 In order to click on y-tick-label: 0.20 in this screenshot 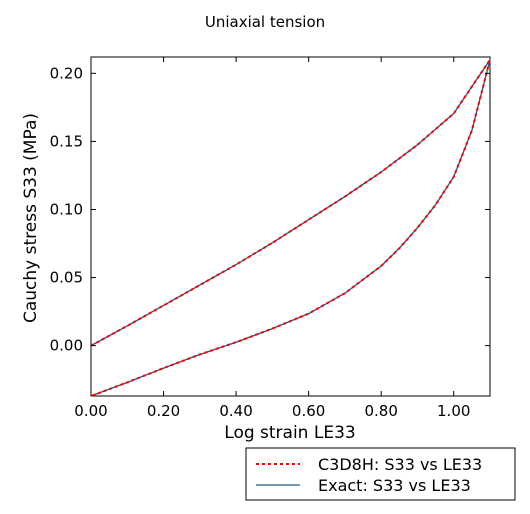, I will do `click(66, 73)`.